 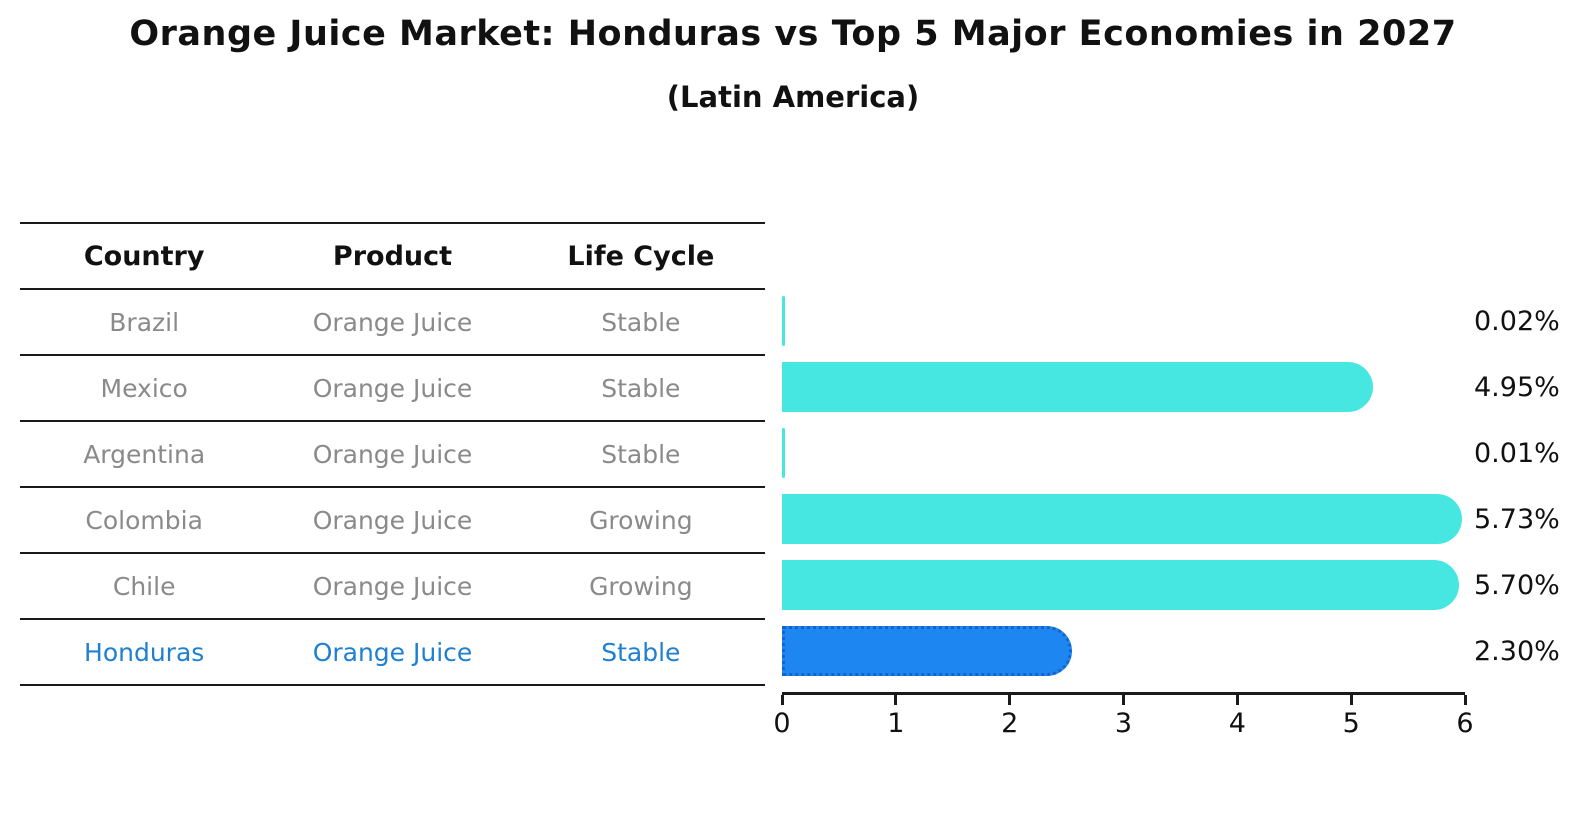 I want to click on tick-label: 3, so click(x=1123, y=723).